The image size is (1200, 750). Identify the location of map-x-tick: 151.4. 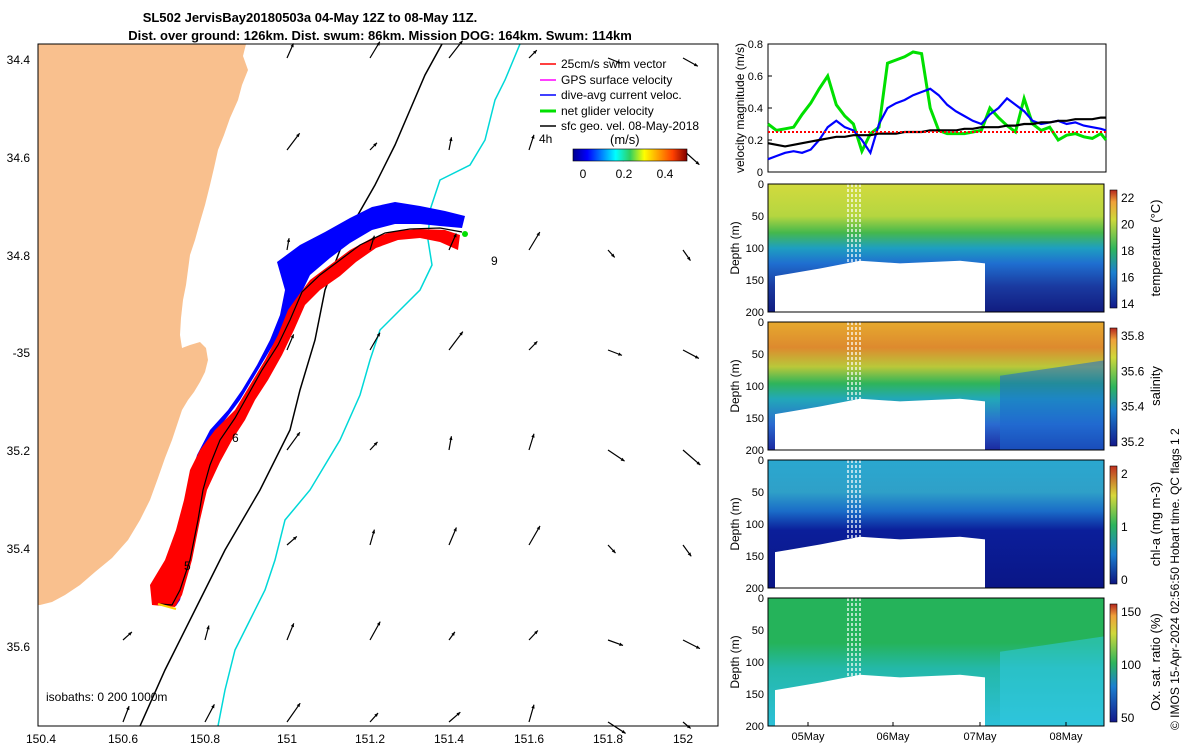
(449, 739).